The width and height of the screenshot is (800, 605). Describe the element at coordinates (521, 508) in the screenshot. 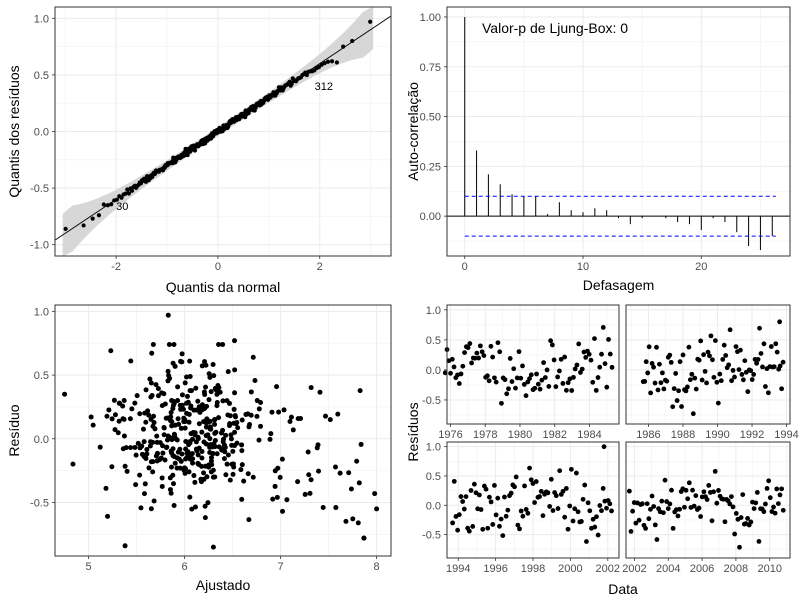

I see `facet-3: 1994 1996 1998 2000 2002 -0.5 0.0 0.5 1.0` at that location.